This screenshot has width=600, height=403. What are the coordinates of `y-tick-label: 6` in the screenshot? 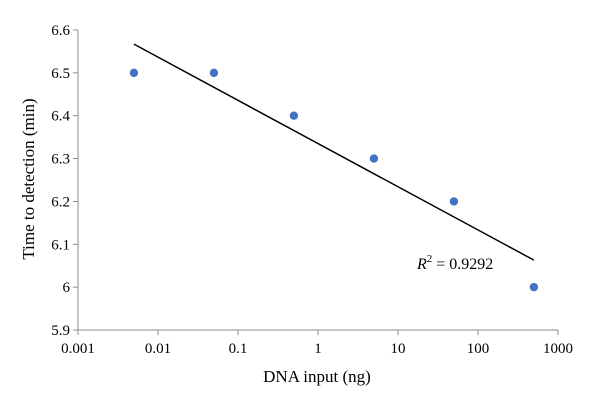 It's located at (67, 288).